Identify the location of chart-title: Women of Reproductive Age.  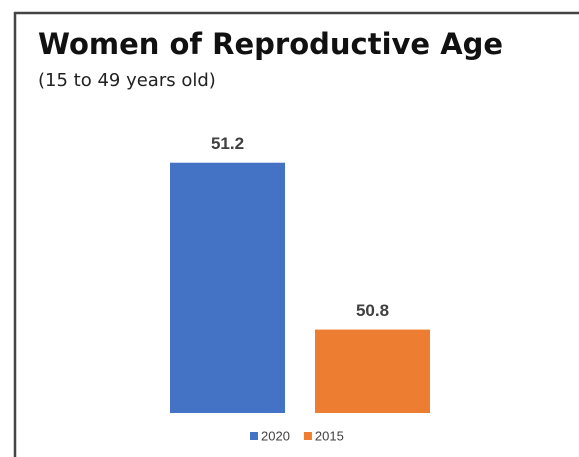
(270, 44).